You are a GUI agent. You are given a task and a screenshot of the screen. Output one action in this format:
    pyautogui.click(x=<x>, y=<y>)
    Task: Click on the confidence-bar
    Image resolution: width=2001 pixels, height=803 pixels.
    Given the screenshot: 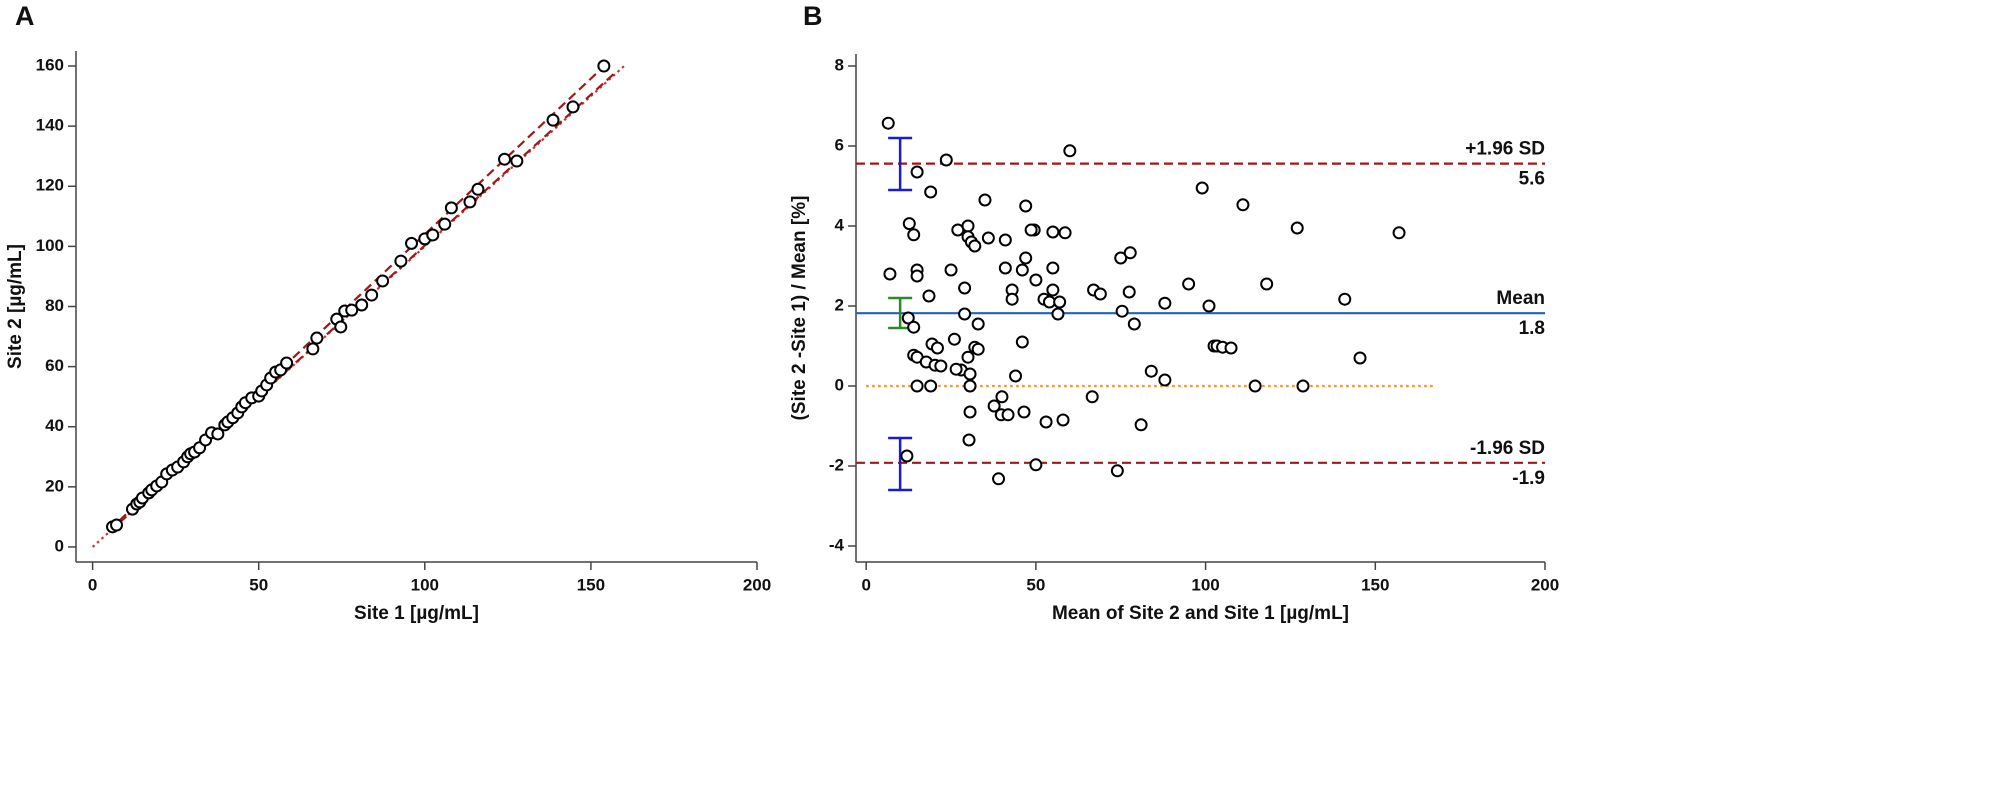 What is the action you would take?
    pyautogui.click(x=900, y=164)
    